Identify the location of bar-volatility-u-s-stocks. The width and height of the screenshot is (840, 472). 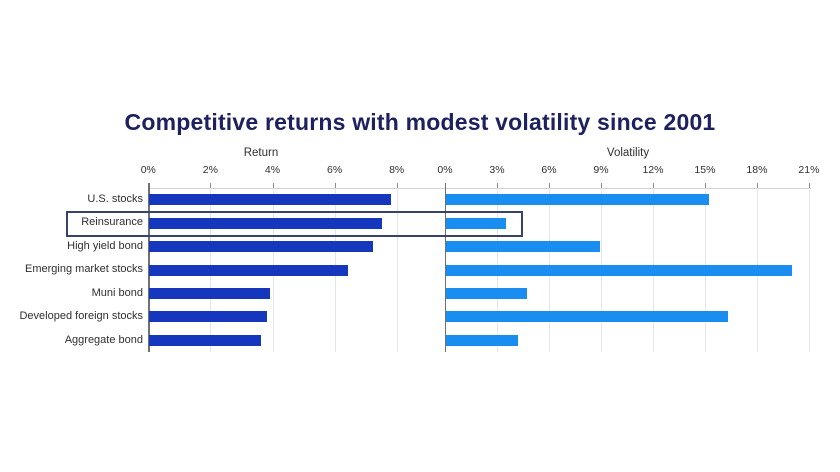
(577, 200).